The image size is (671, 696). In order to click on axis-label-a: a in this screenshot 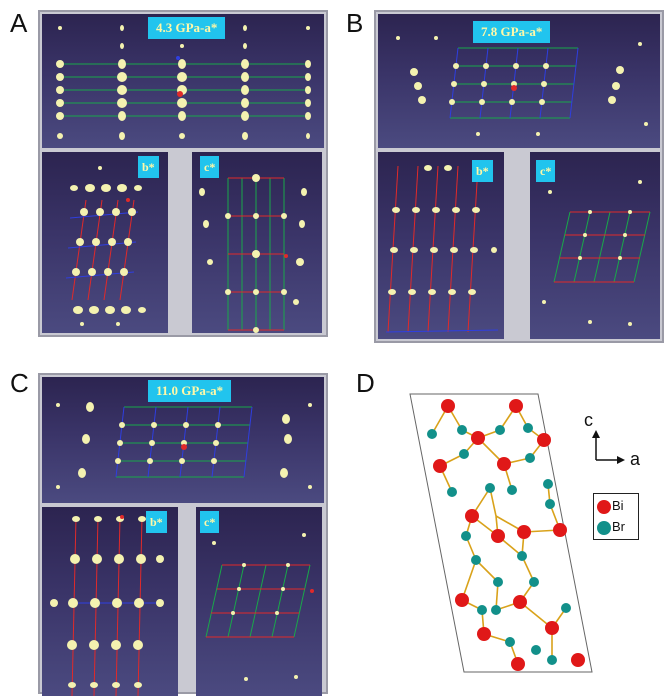, I will do `click(635, 459)`.